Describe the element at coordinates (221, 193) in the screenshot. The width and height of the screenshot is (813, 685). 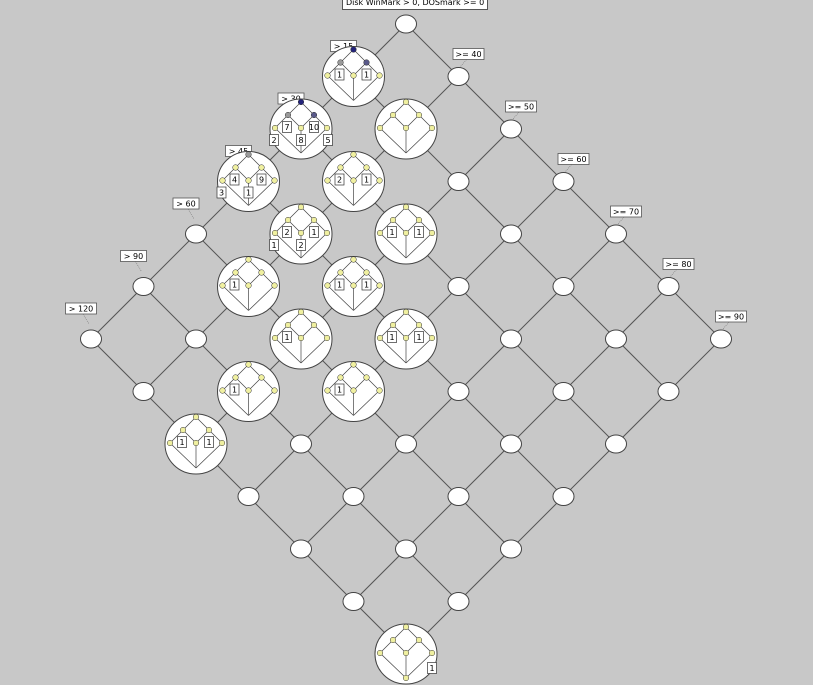
I see `count-label: 3` at that location.